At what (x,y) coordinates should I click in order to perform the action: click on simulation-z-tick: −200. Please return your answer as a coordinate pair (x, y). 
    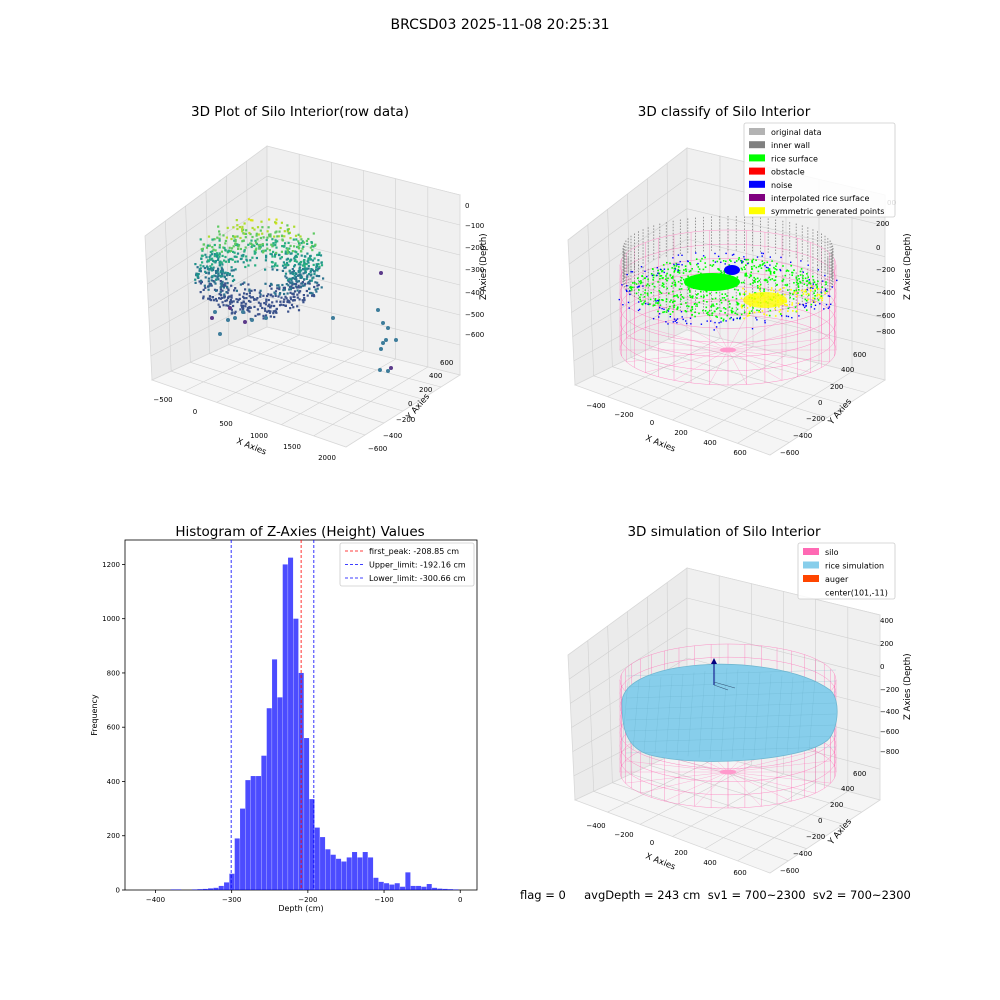
    Looking at the image, I should click on (889, 690).